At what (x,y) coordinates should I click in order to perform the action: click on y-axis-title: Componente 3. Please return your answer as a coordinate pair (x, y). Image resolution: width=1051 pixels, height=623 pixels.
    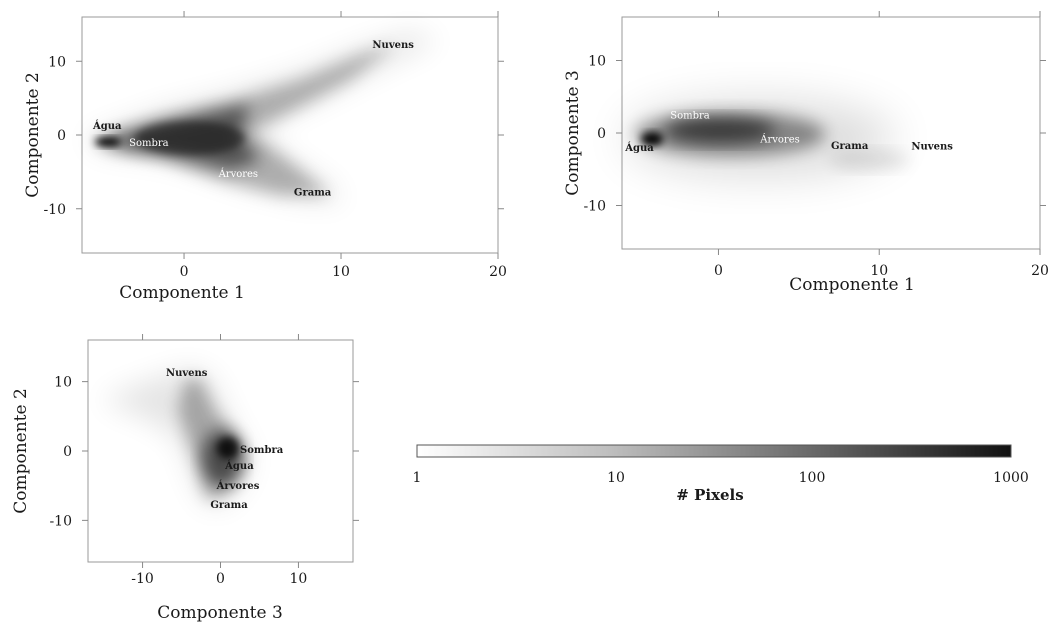
    Looking at the image, I should click on (573, 133).